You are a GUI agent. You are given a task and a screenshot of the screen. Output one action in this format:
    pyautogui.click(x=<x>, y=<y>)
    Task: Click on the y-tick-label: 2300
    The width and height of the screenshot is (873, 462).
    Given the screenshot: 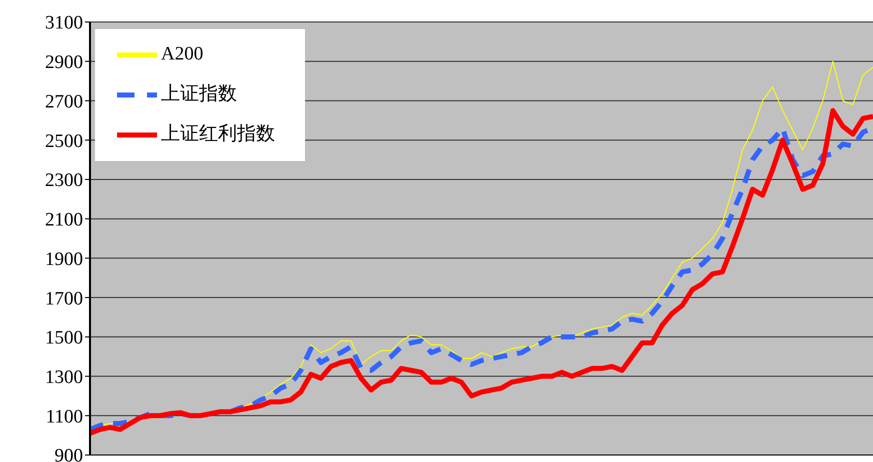 What is the action you would take?
    pyautogui.click(x=64, y=181)
    